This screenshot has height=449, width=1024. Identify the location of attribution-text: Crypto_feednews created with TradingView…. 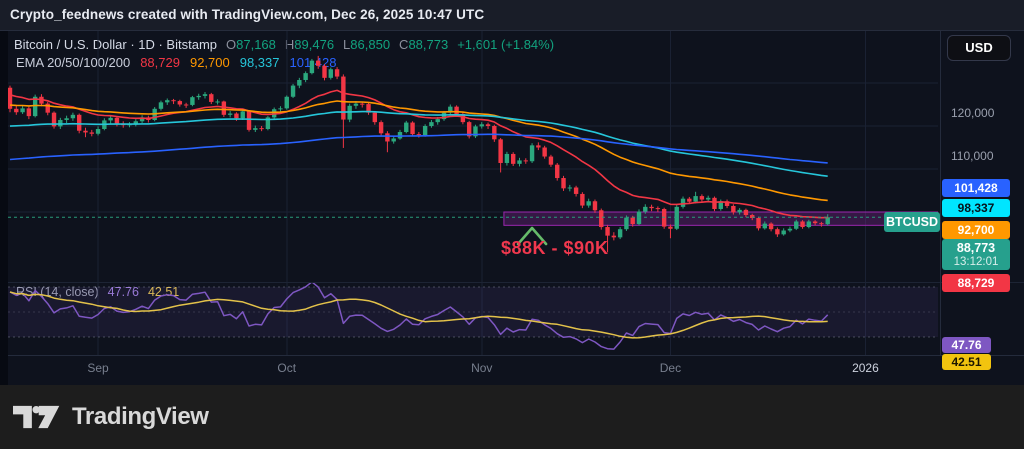
(247, 14).